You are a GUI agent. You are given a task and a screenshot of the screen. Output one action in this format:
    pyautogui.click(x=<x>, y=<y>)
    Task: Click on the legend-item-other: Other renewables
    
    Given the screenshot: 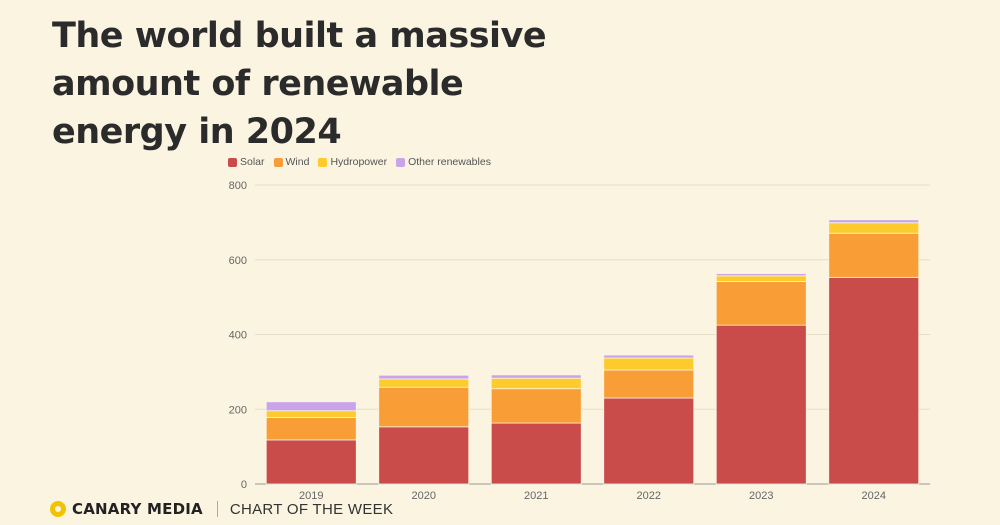 What is the action you would take?
    pyautogui.click(x=443, y=162)
    